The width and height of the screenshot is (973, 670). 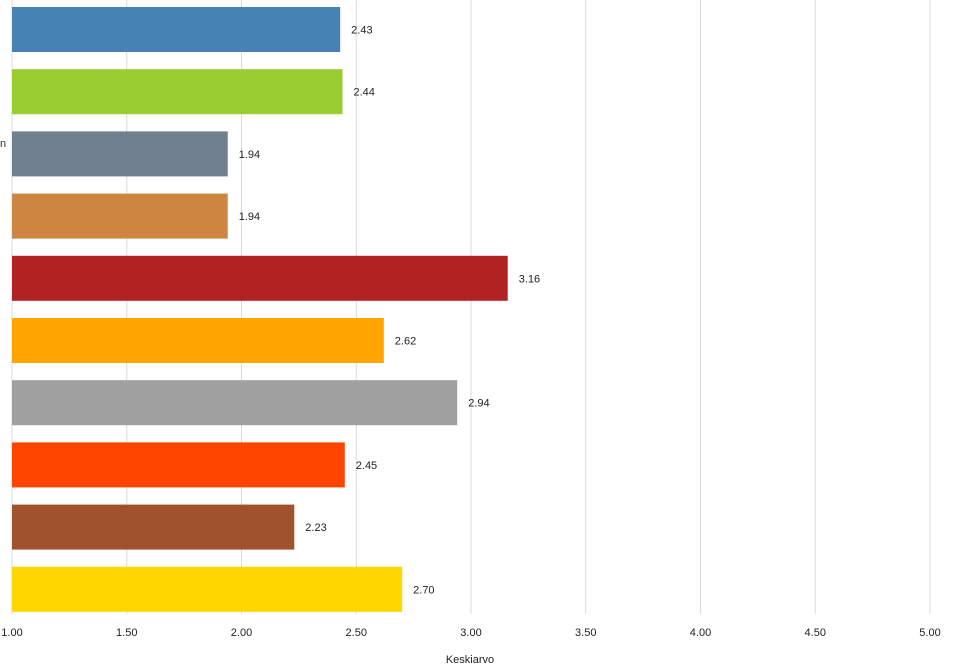 I want to click on x-tick-label-6: 4.00, so click(x=700, y=633).